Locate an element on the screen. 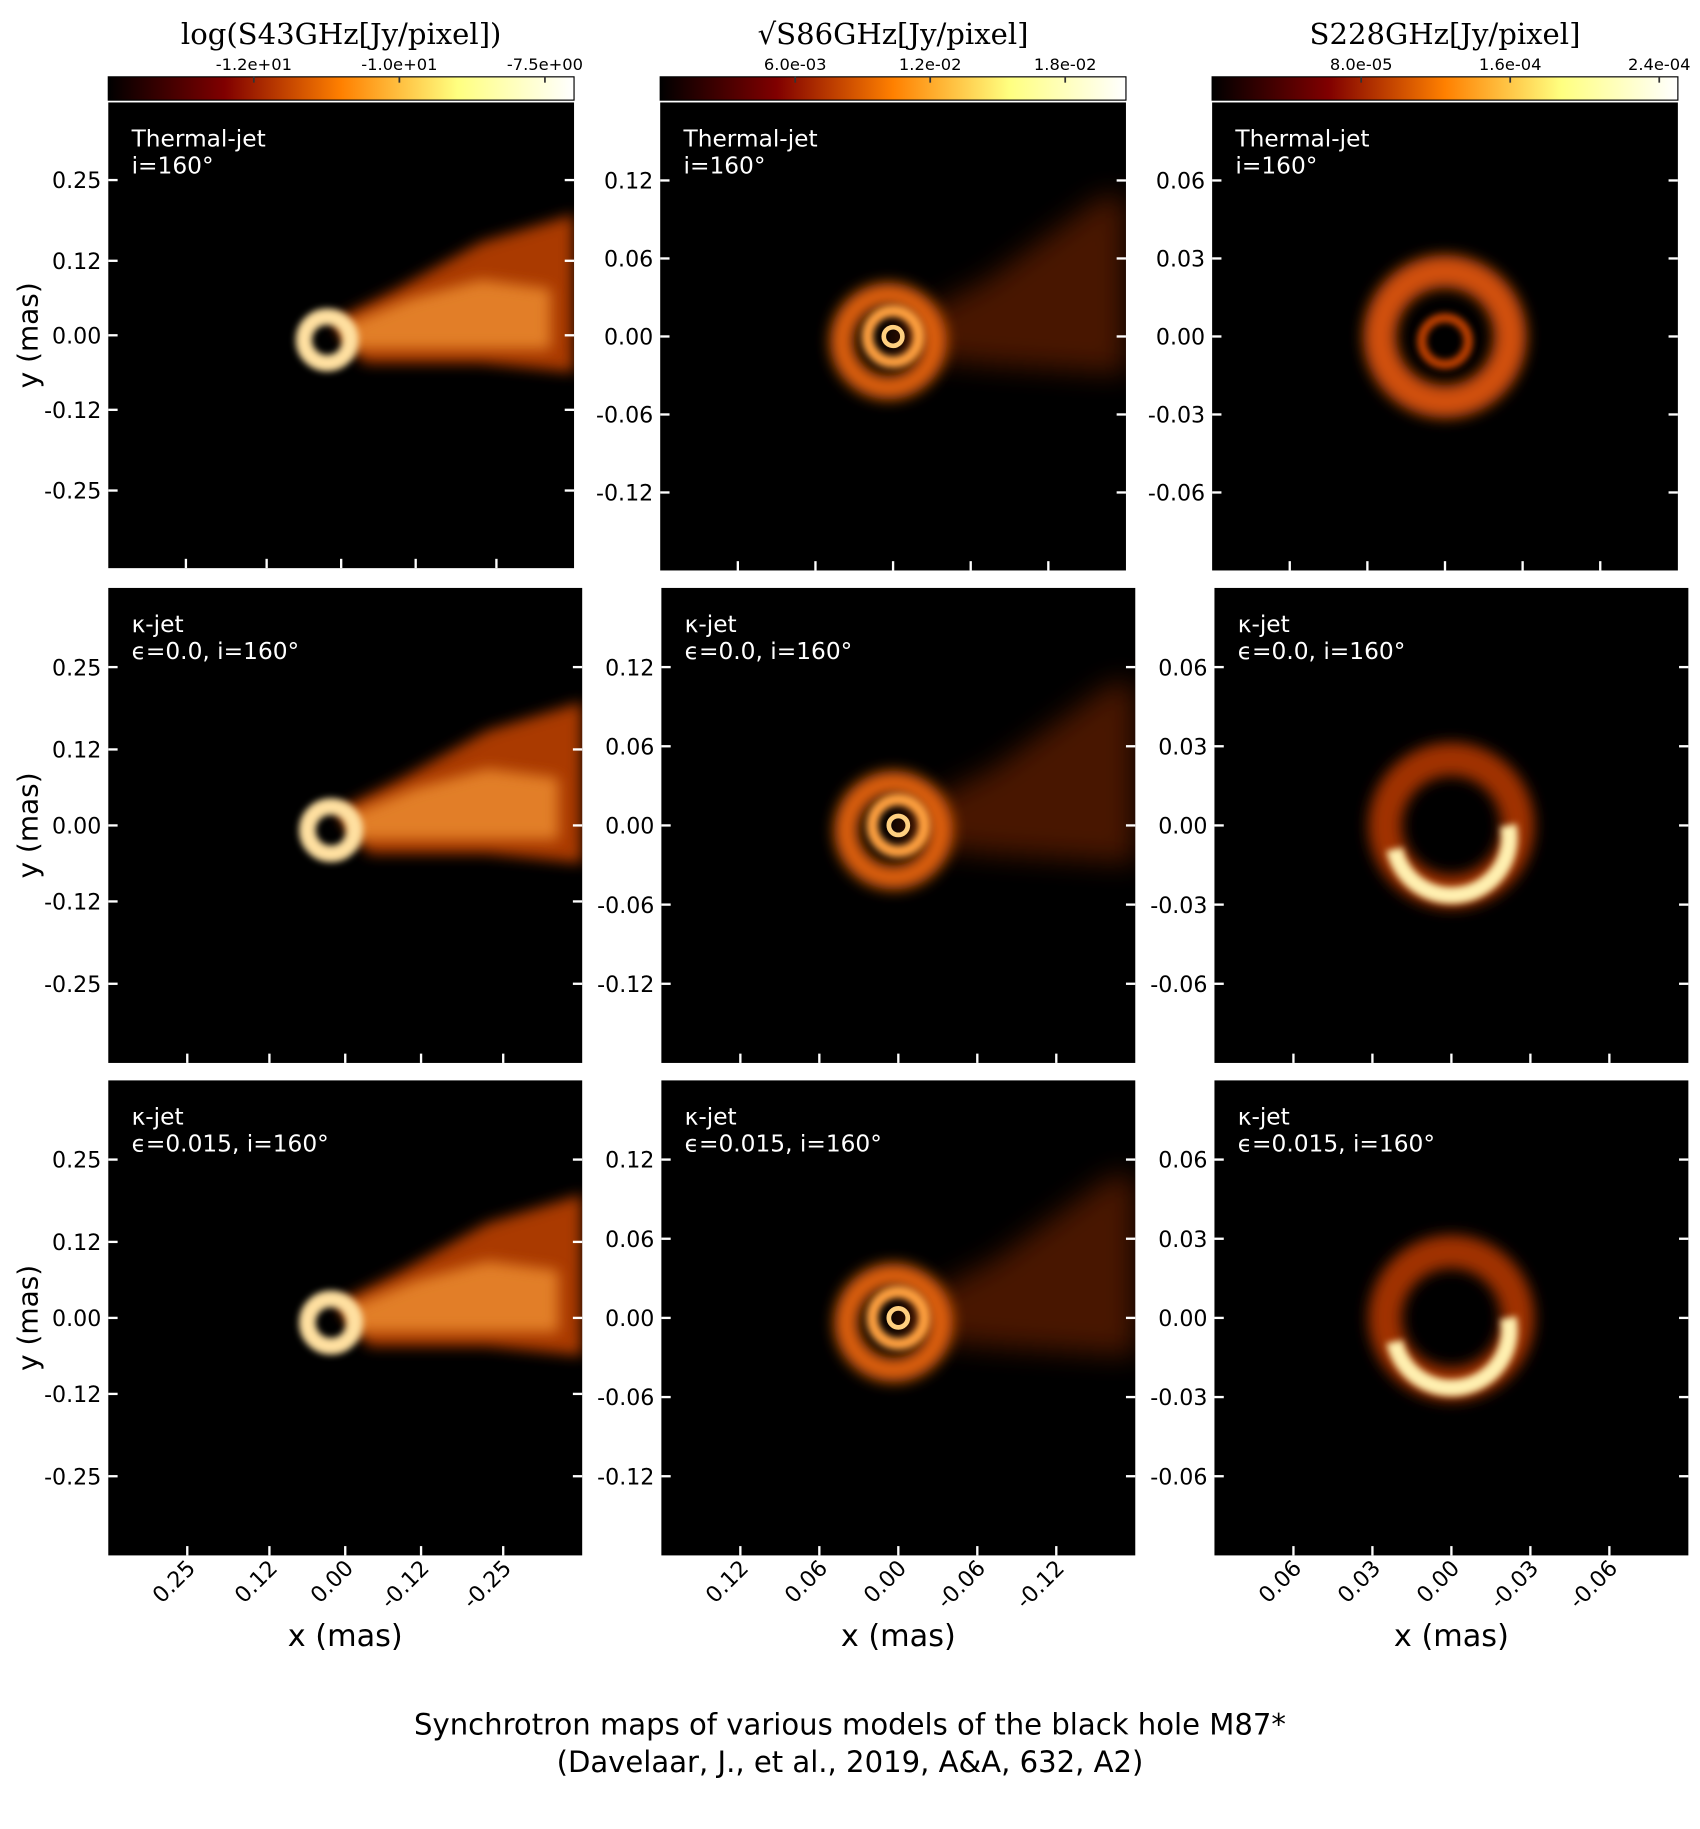  x-tick-label: 0.03 is located at coordinates (1359, 1581).